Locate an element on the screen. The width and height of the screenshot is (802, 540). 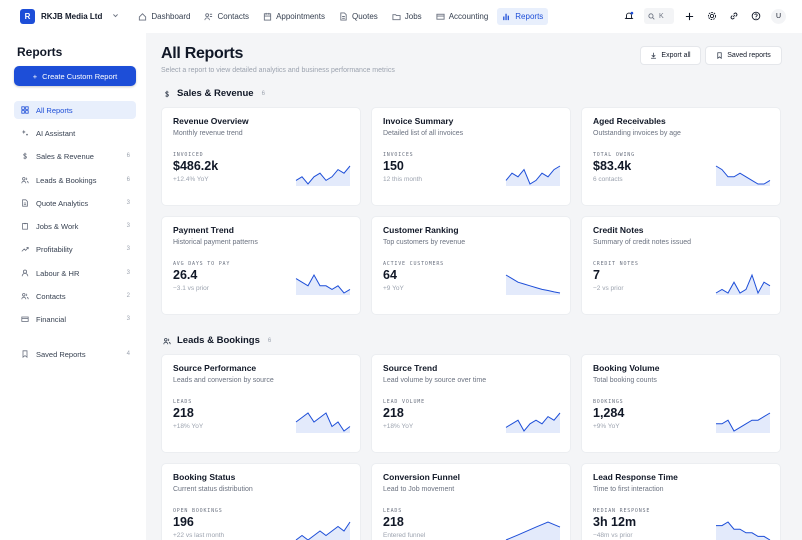
nav-item-label: Appointments is located at coordinates (300, 16).